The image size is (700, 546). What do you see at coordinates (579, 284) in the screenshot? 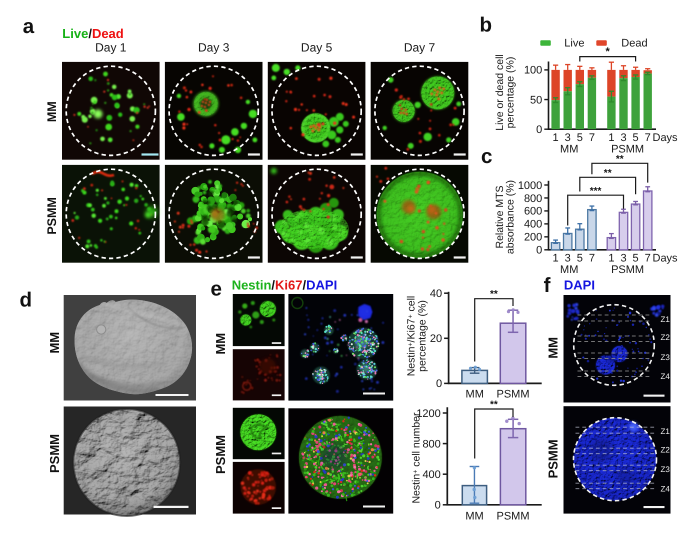
I see `svg-text: DAPI` at bounding box center [579, 284].